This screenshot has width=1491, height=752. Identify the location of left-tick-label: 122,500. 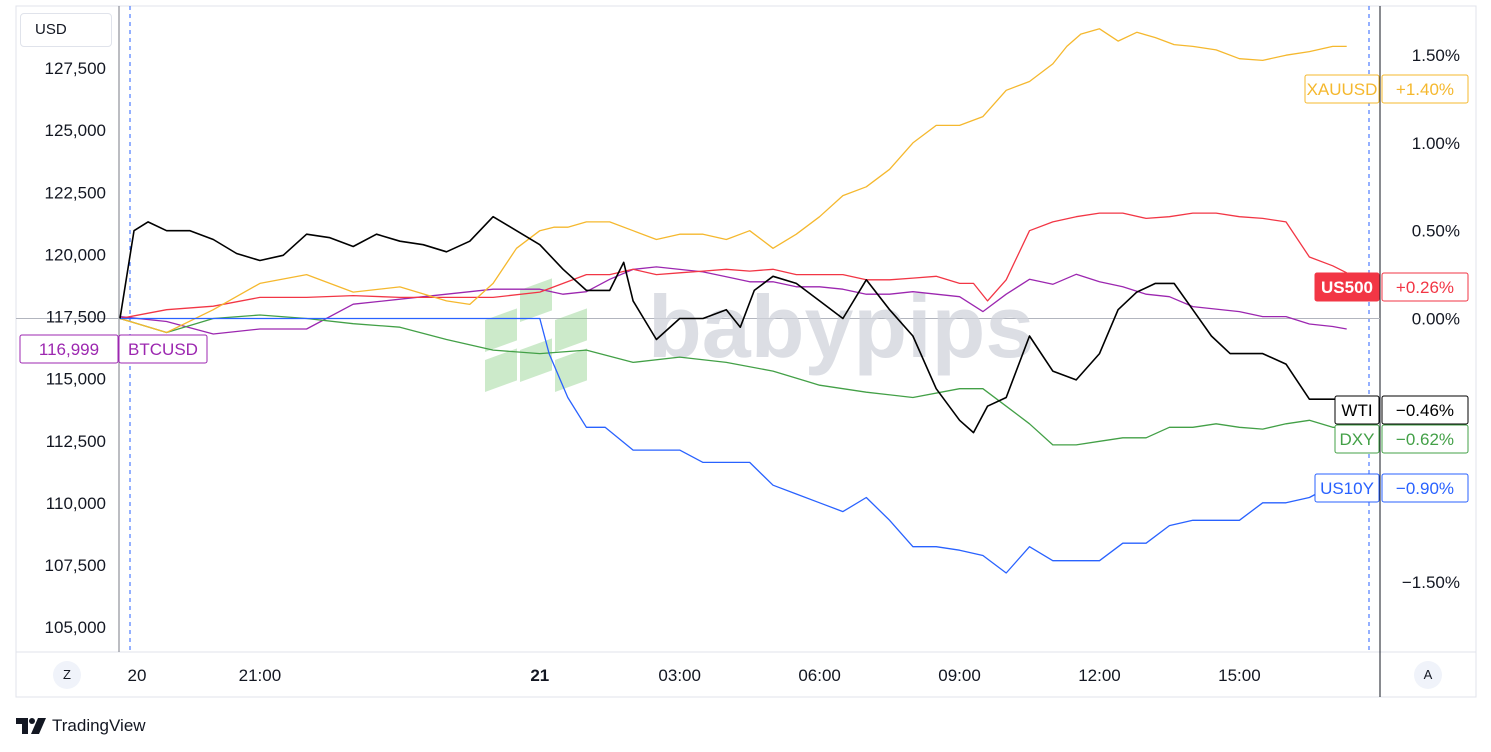
(75, 192).